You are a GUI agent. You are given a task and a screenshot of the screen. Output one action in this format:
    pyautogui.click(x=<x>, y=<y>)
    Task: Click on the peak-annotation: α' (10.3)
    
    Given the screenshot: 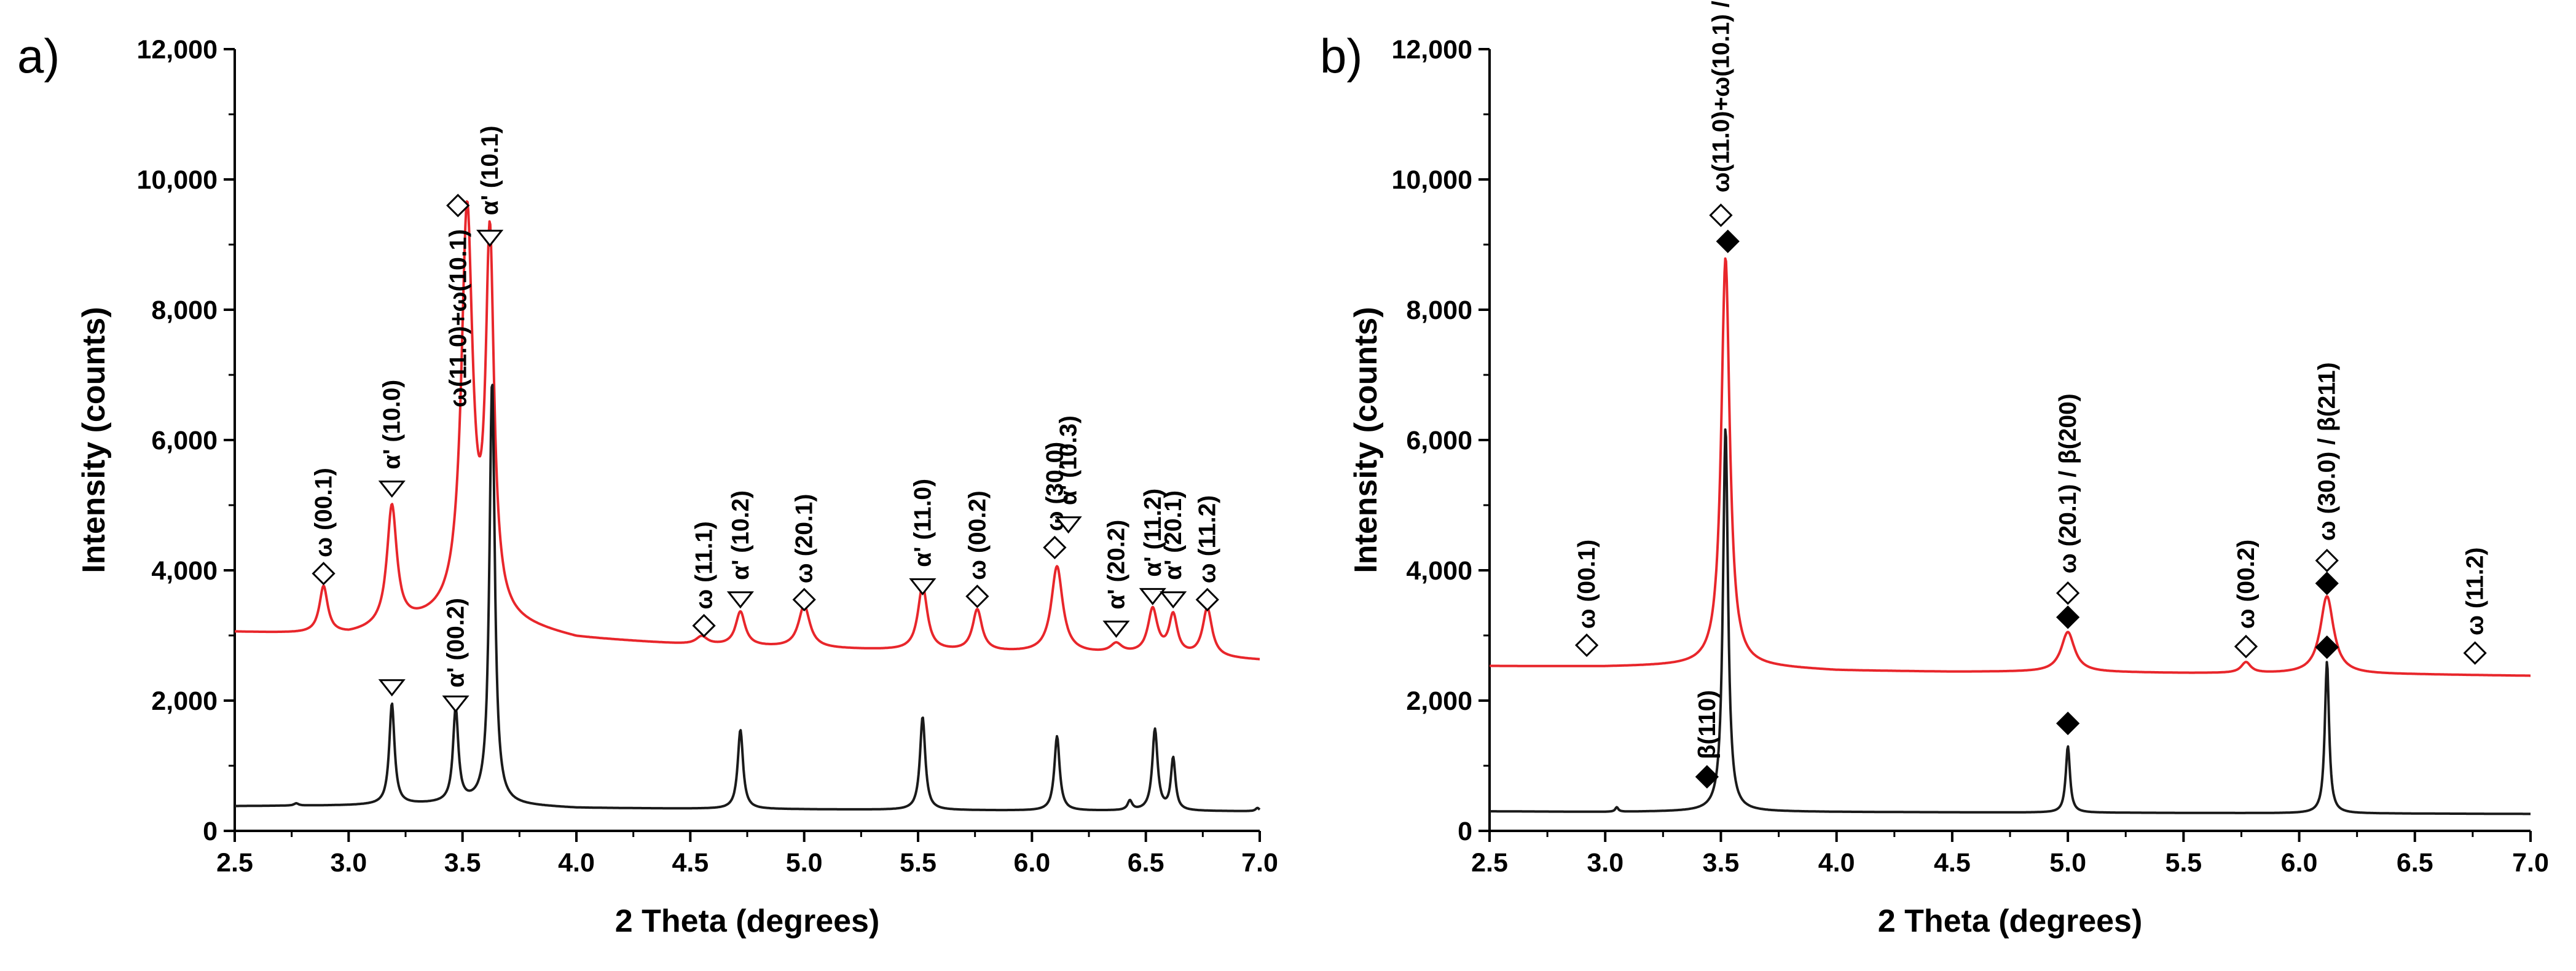 What is the action you would take?
    pyautogui.click(x=1069, y=460)
    